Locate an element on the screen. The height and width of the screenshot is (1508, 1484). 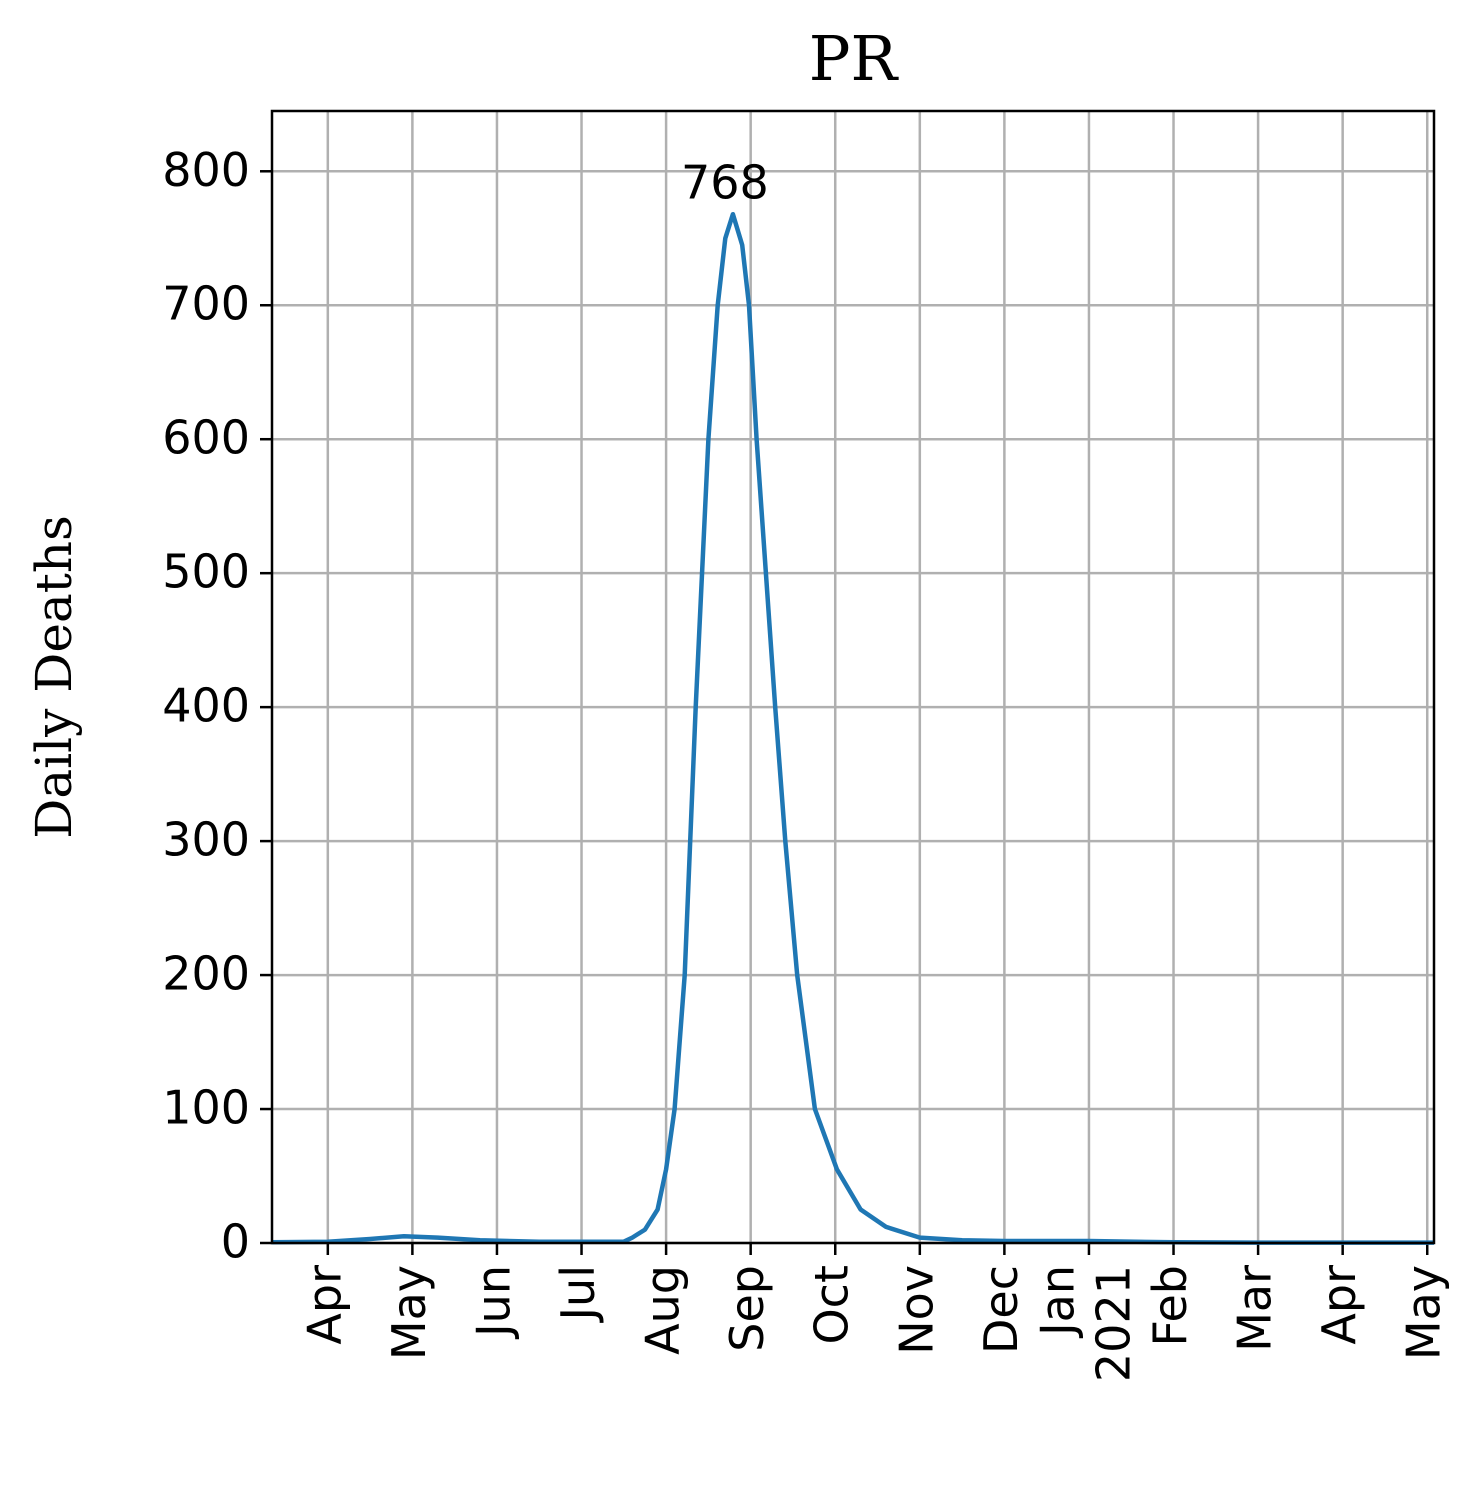
y-axis-label: Daily Deaths is located at coordinates (54, 676).